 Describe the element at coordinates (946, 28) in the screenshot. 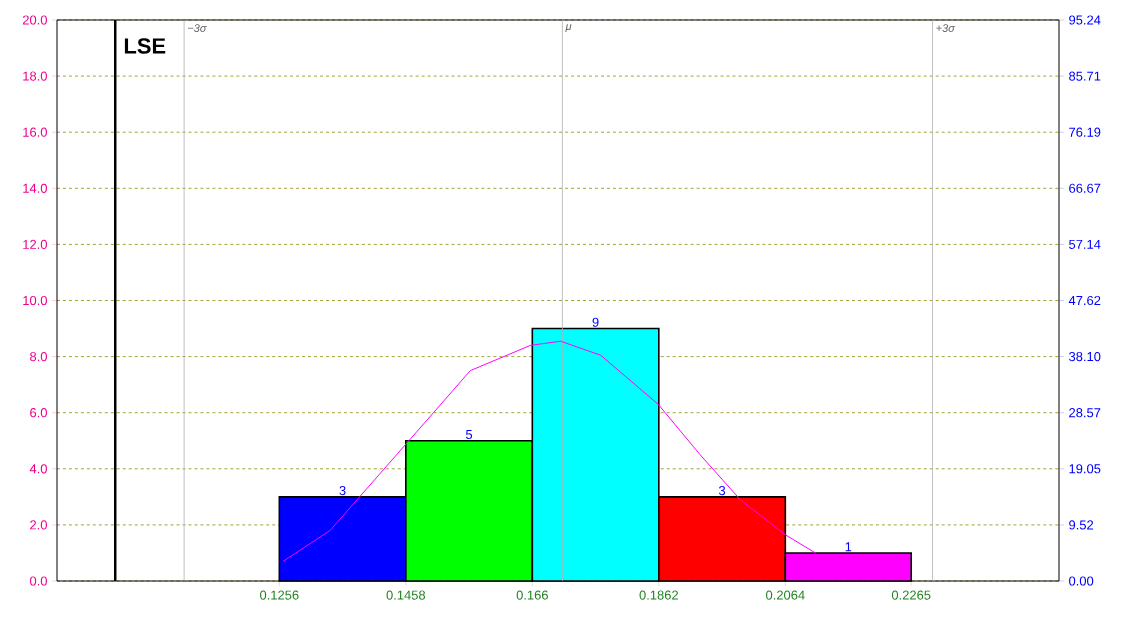

I see `ref-line-label: +3σ` at that location.